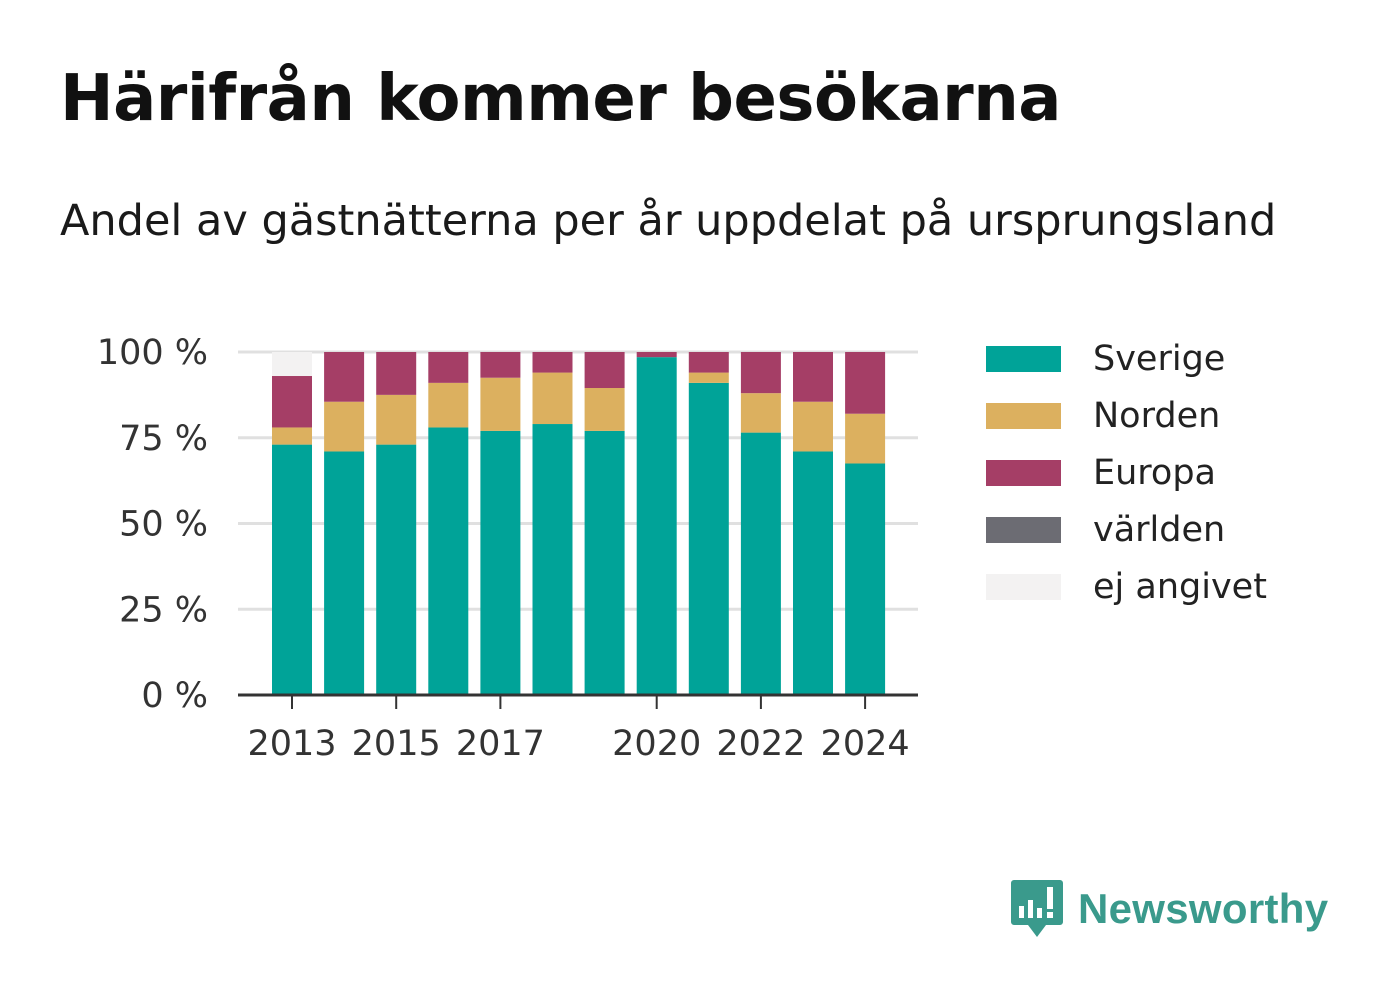  I want to click on newsworthy-logo: Newsworthy, so click(1169, 909).